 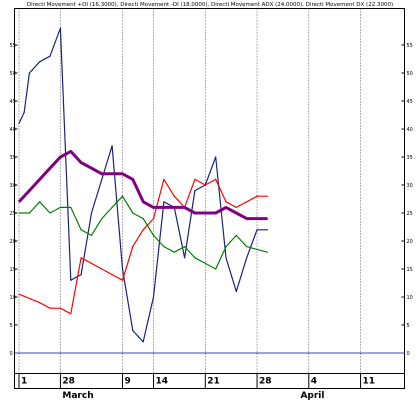 I want to click on y-tick-label-left: 40, so click(x=13, y=130).